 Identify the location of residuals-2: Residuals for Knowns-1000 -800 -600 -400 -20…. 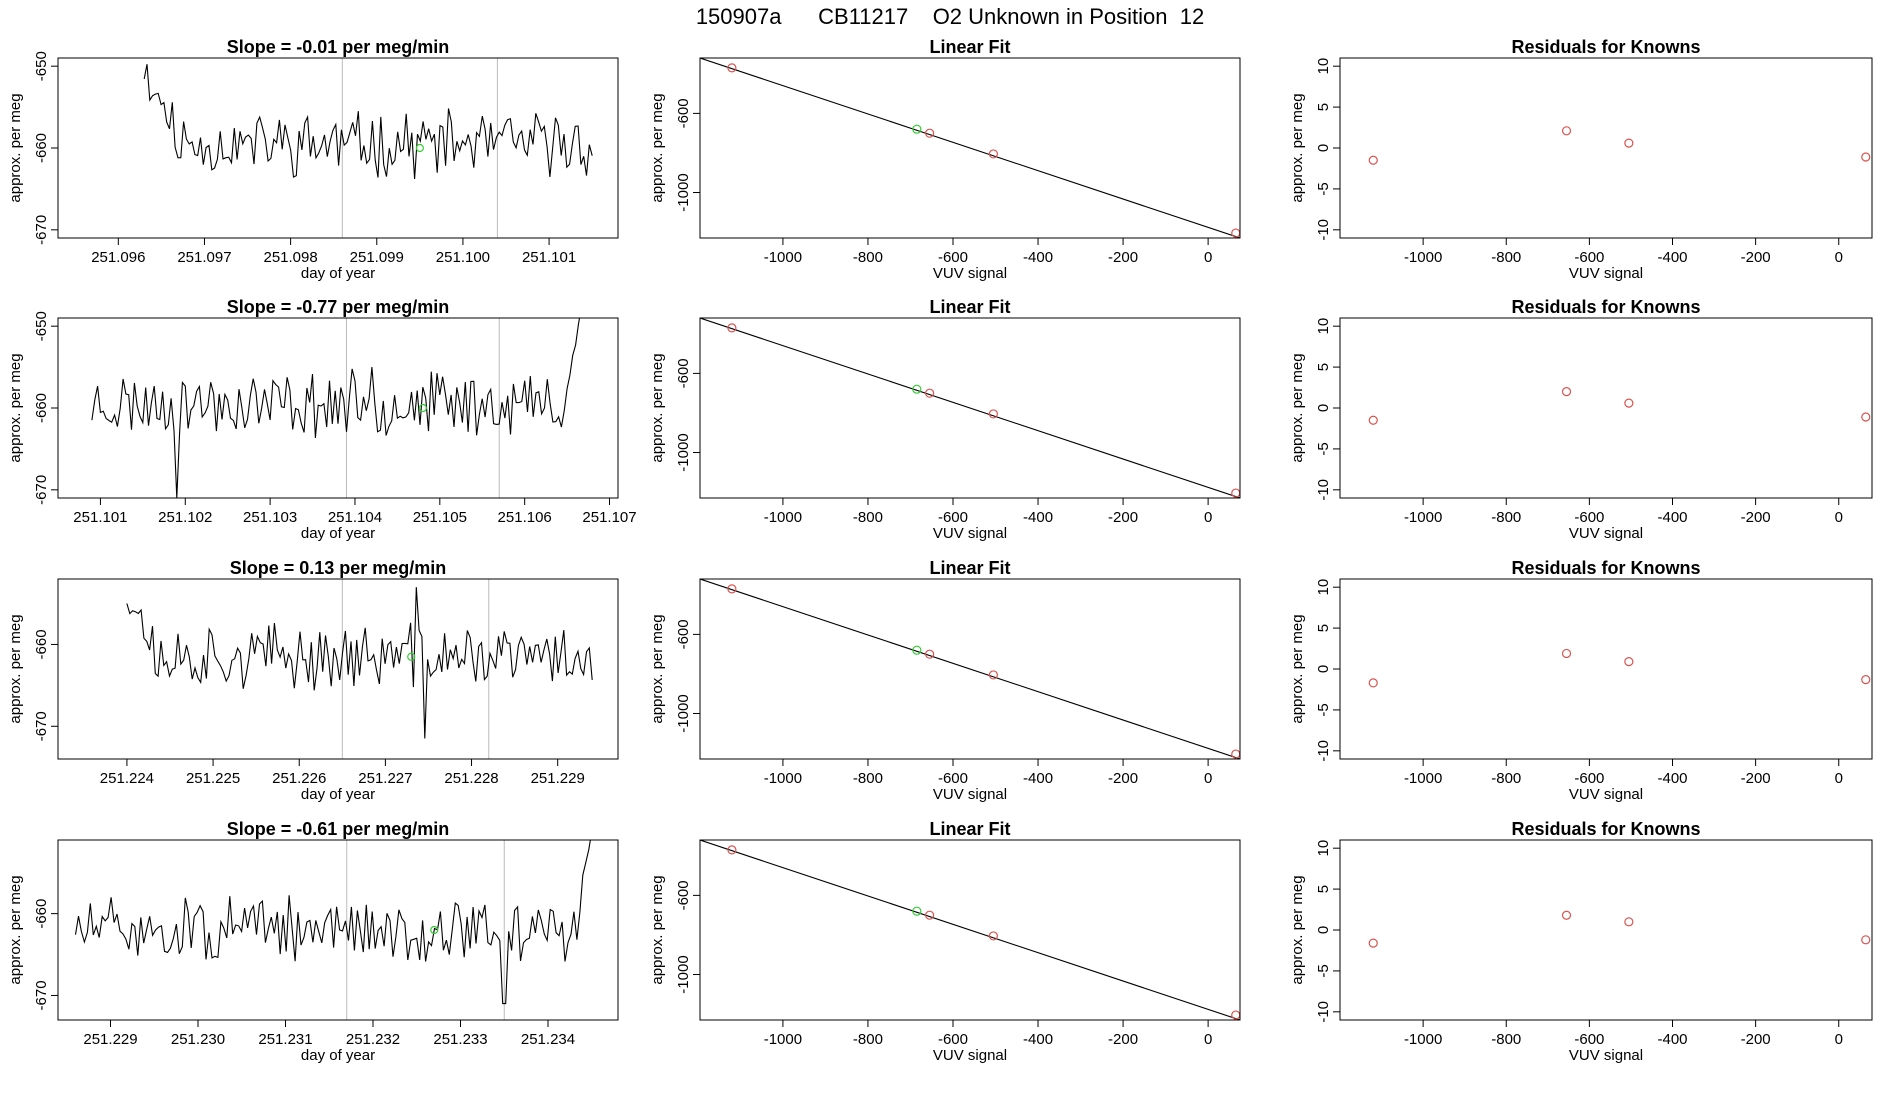
(1581, 419).